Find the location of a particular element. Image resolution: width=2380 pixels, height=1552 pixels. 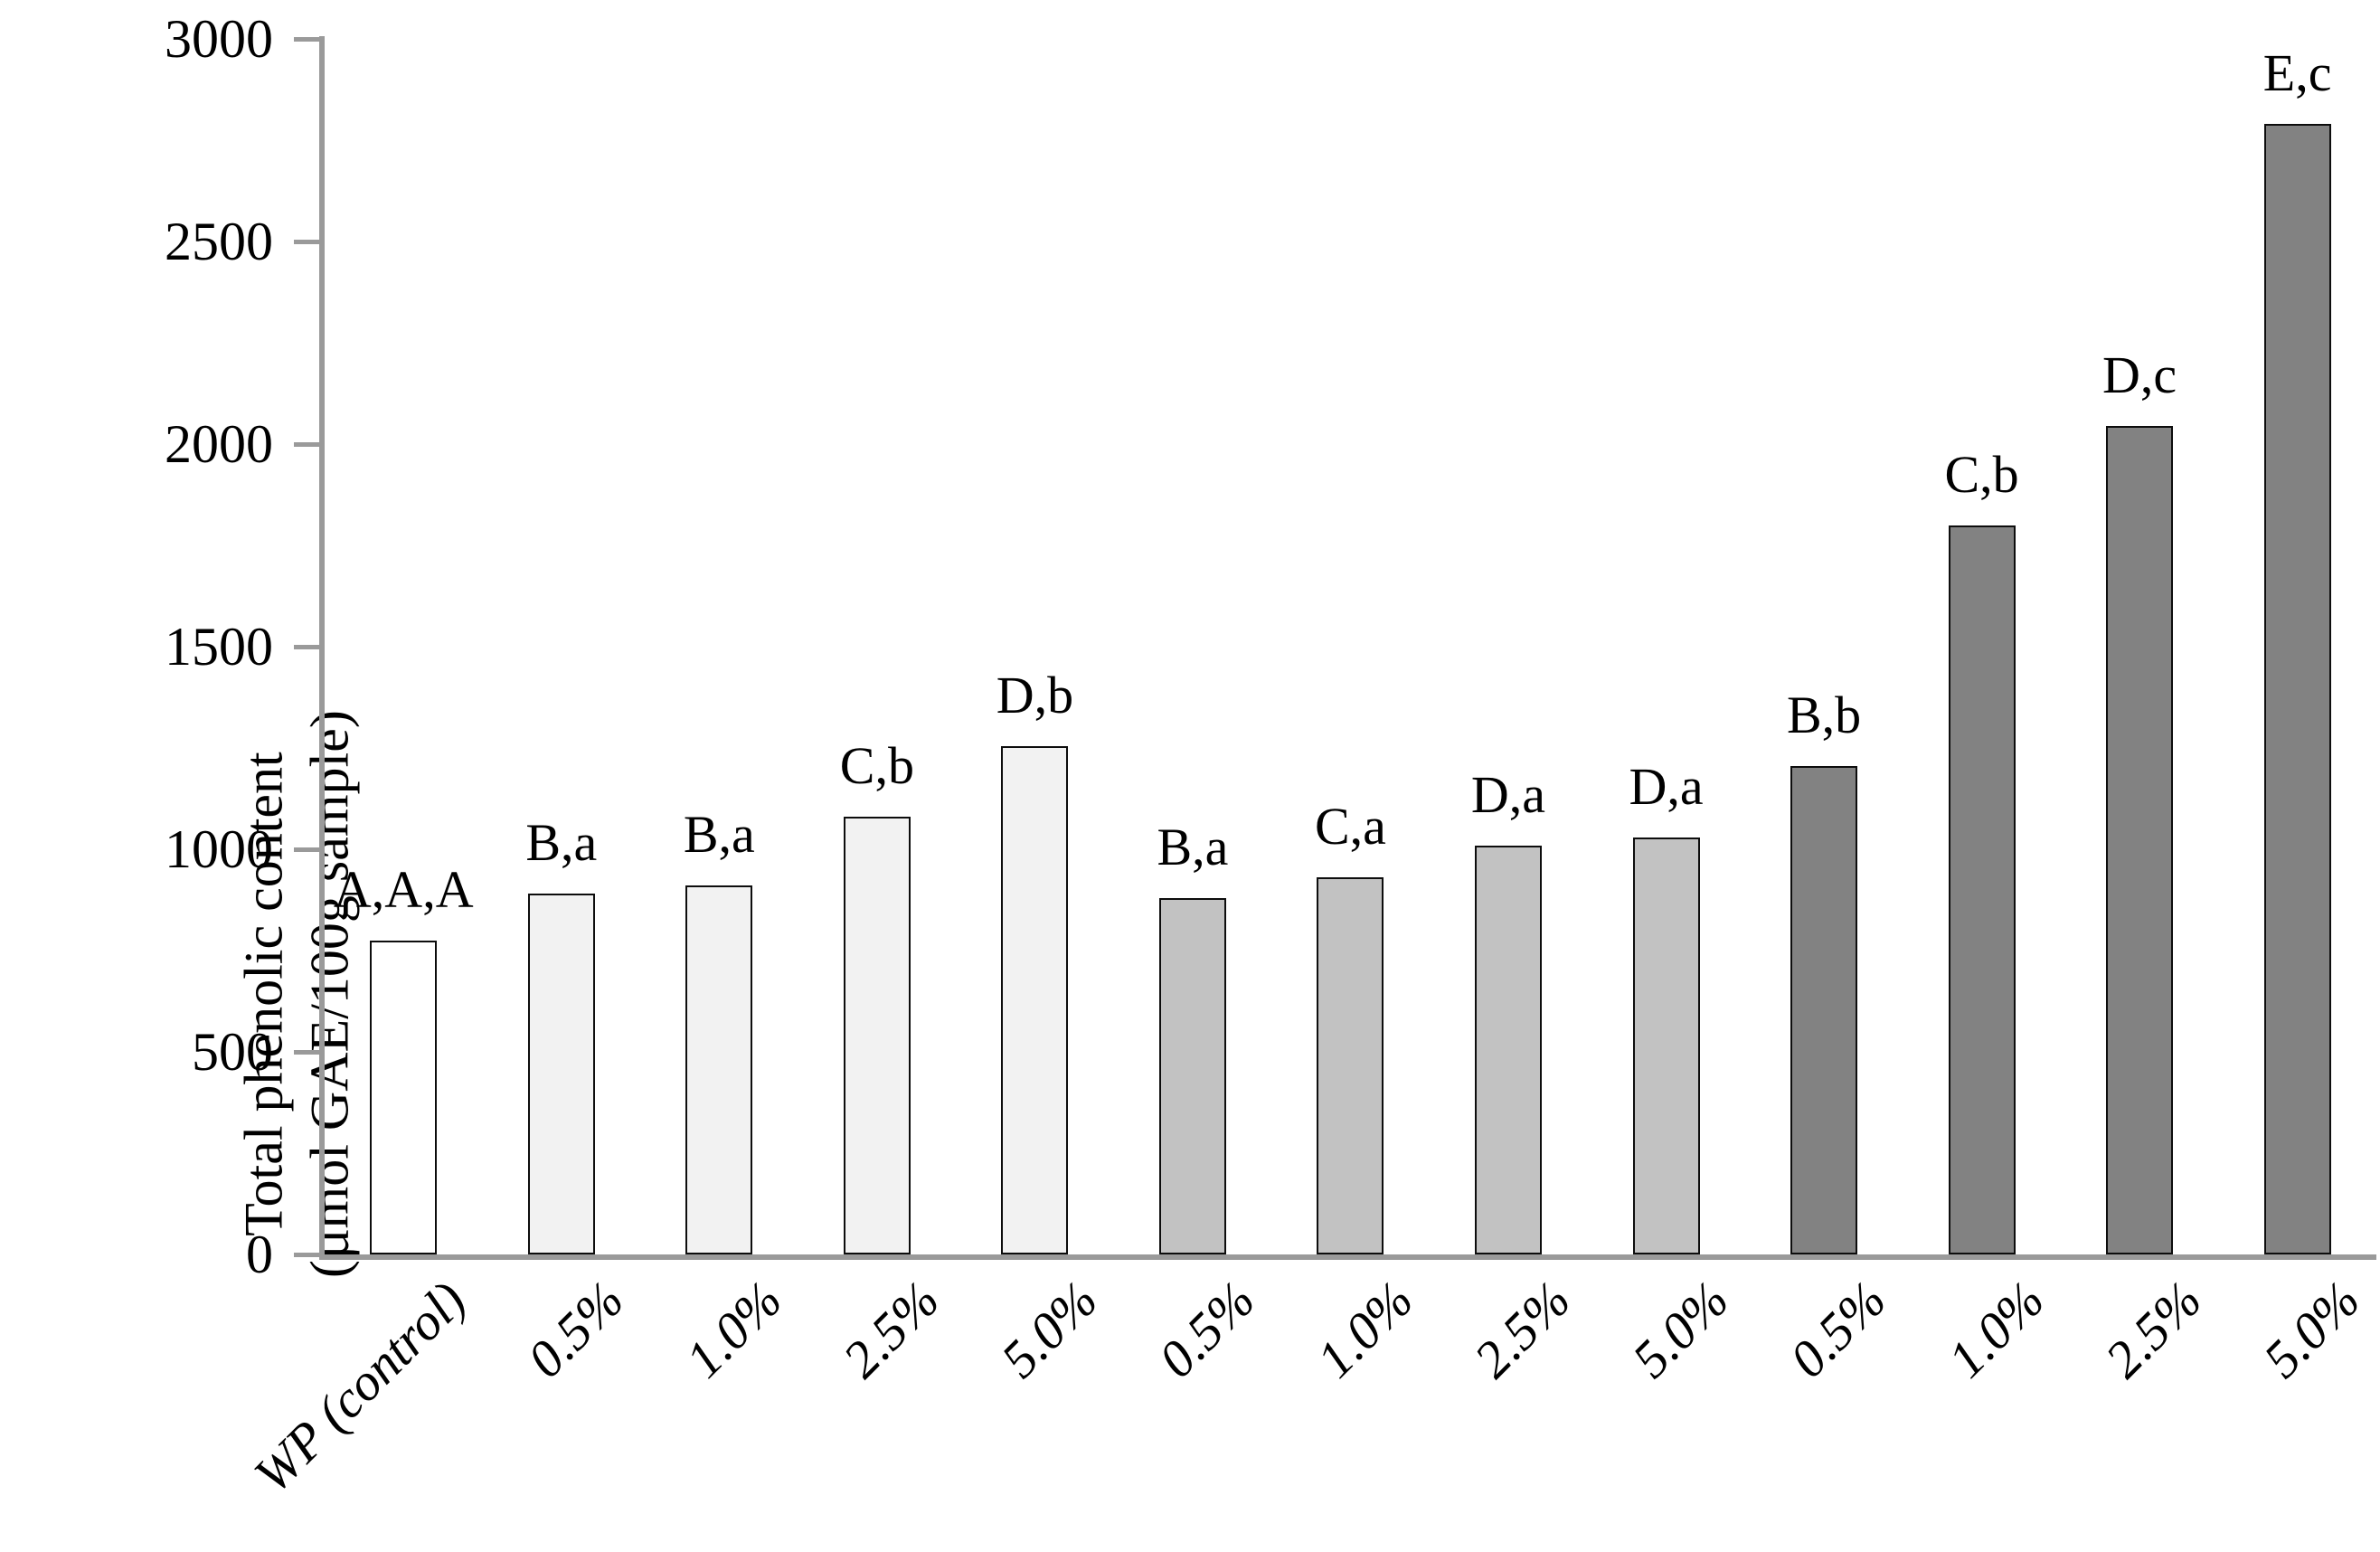

bar-significance-label: B,b is located at coordinates (1824, 715).